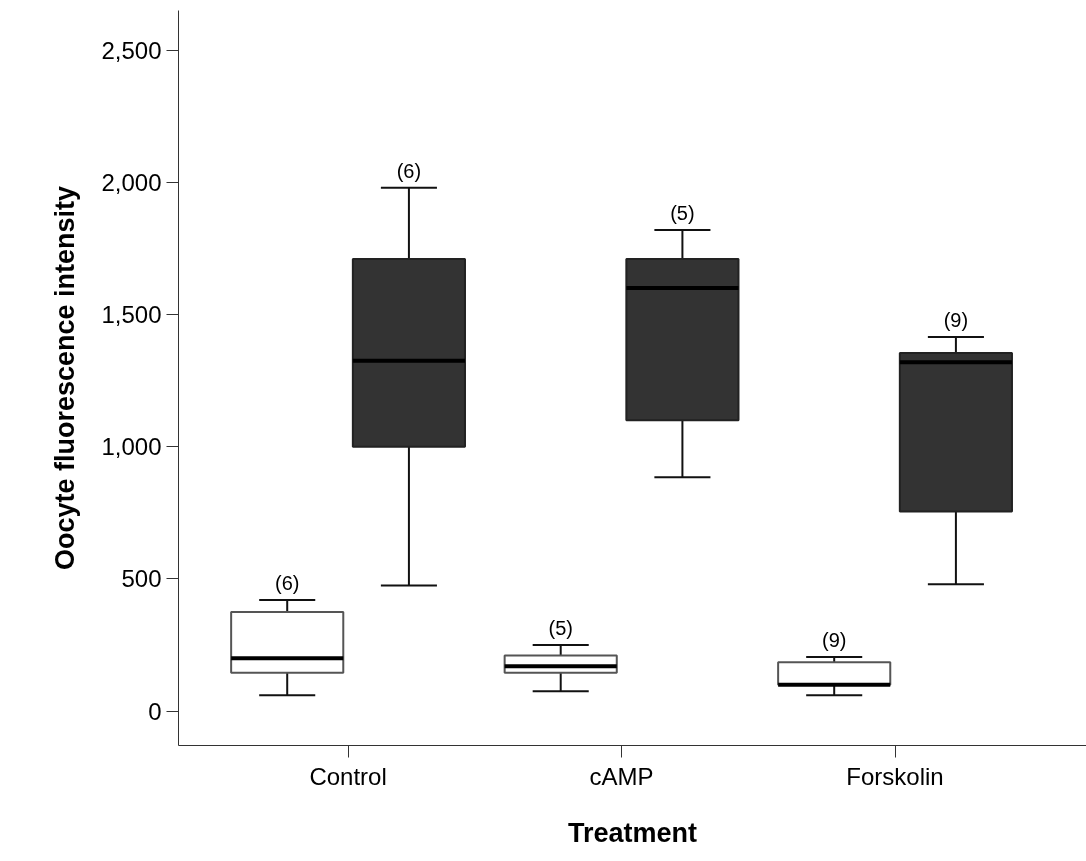  Describe the element at coordinates (895, 776) in the screenshot. I see `x-tick-label: Forskolin` at that location.